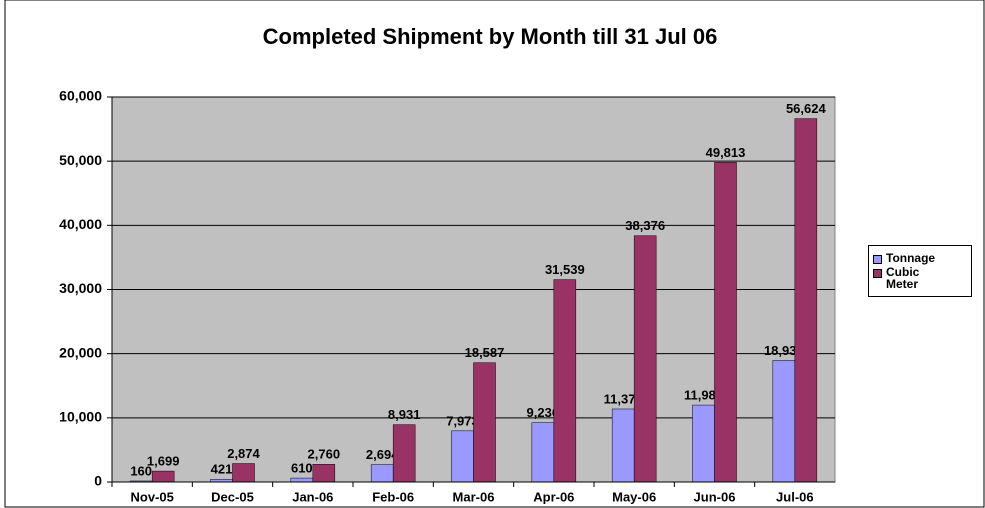 The image size is (985, 508). What do you see at coordinates (302, 468) in the screenshot?
I see `data-label: 610` at bounding box center [302, 468].